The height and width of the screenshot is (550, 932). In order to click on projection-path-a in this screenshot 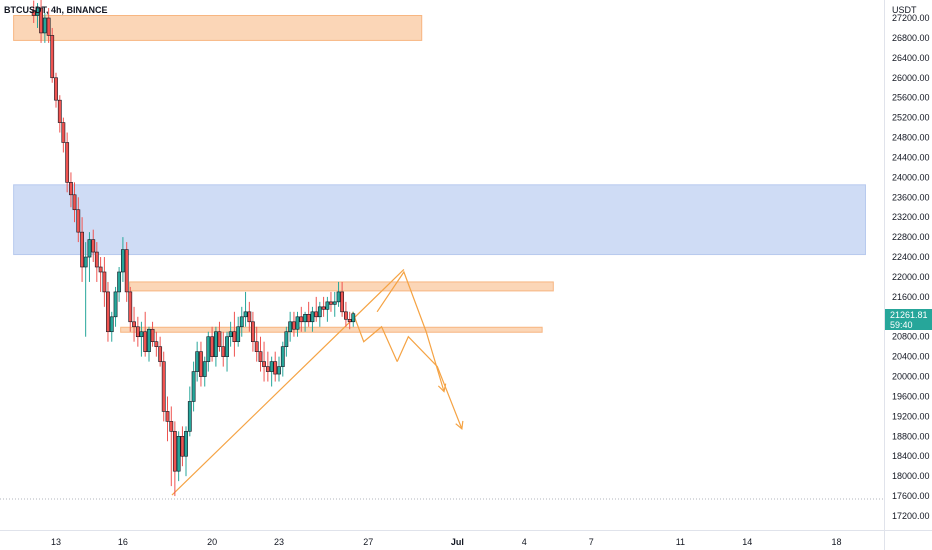, I will do `click(410, 331)`.